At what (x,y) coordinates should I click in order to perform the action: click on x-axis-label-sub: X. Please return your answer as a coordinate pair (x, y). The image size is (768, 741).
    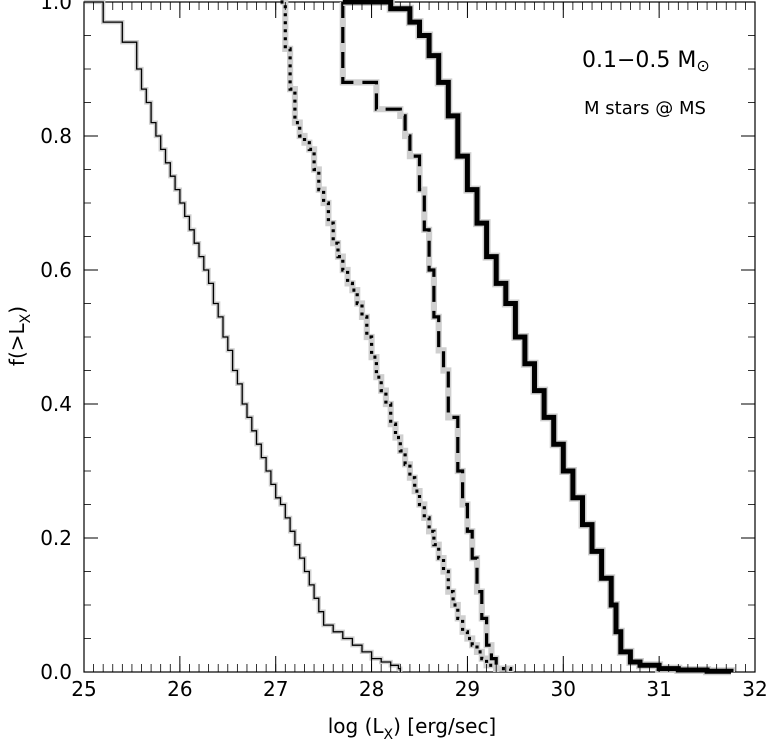
    Looking at the image, I should click on (389, 734).